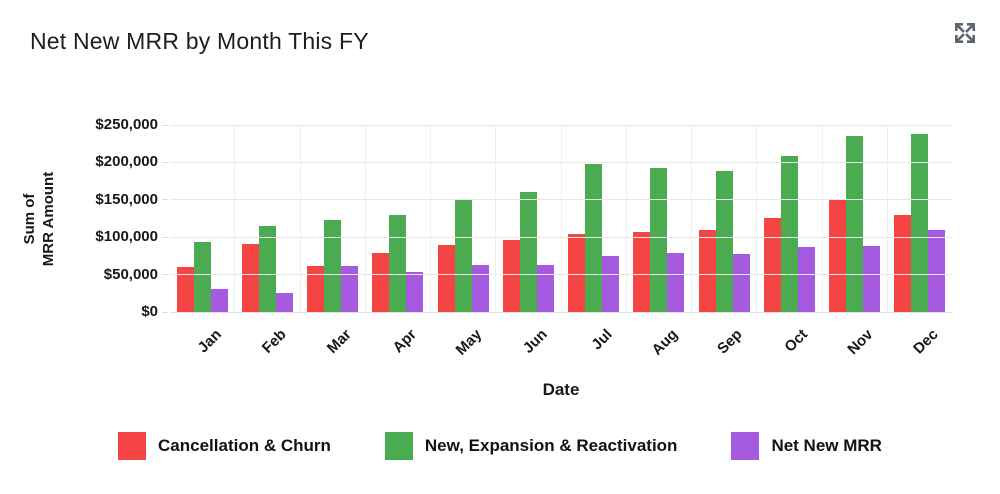 The width and height of the screenshot is (1000, 494). I want to click on expand-icon, so click(965, 35).